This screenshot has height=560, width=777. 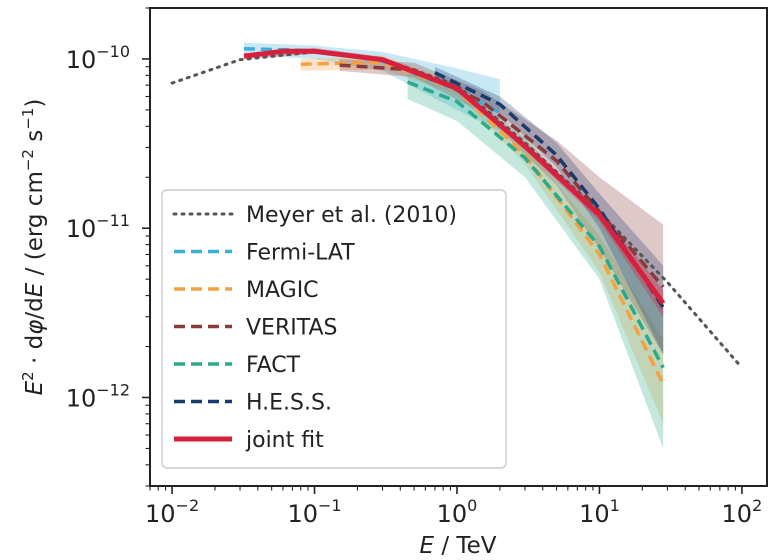 What do you see at coordinates (237, 365) in the screenshot?
I see `legend-item-fact: FACT` at bounding box center [237, 365].